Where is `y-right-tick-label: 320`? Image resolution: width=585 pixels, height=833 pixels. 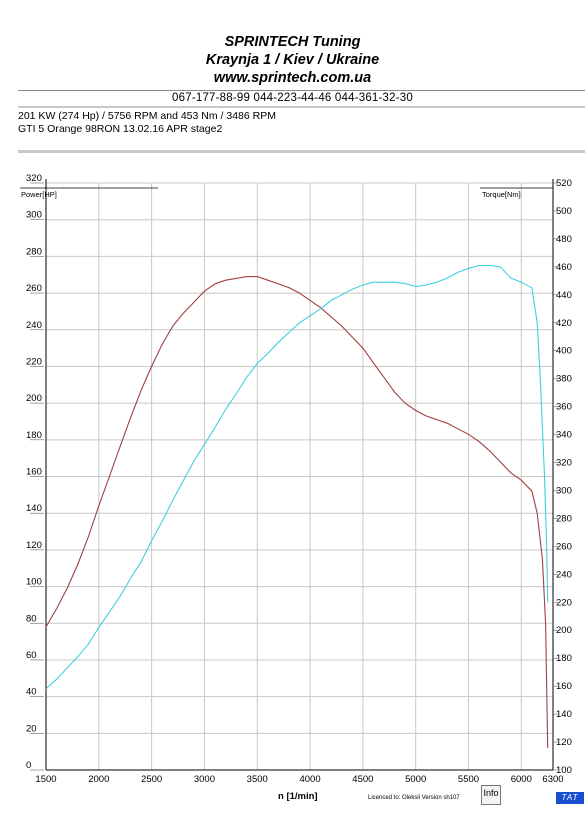
y-right-tick-label: 320 is located at coordinates (564, 463).